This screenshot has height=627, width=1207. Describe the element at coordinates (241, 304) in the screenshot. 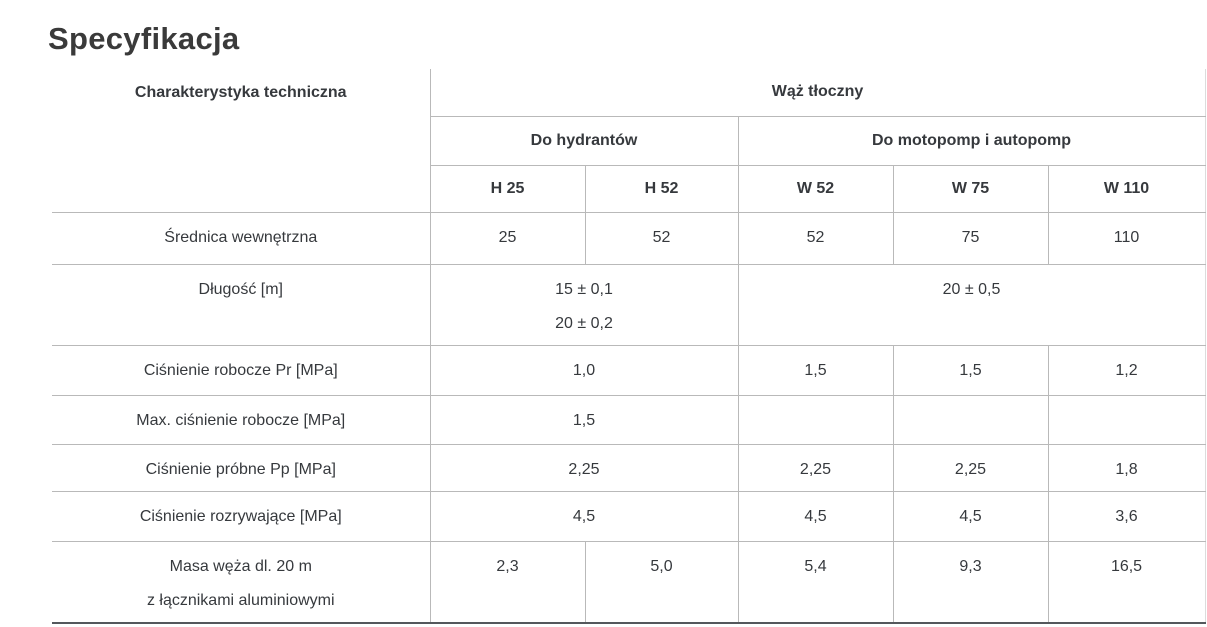

I see `row-label-dlugosc: Długość [m]` at that location.